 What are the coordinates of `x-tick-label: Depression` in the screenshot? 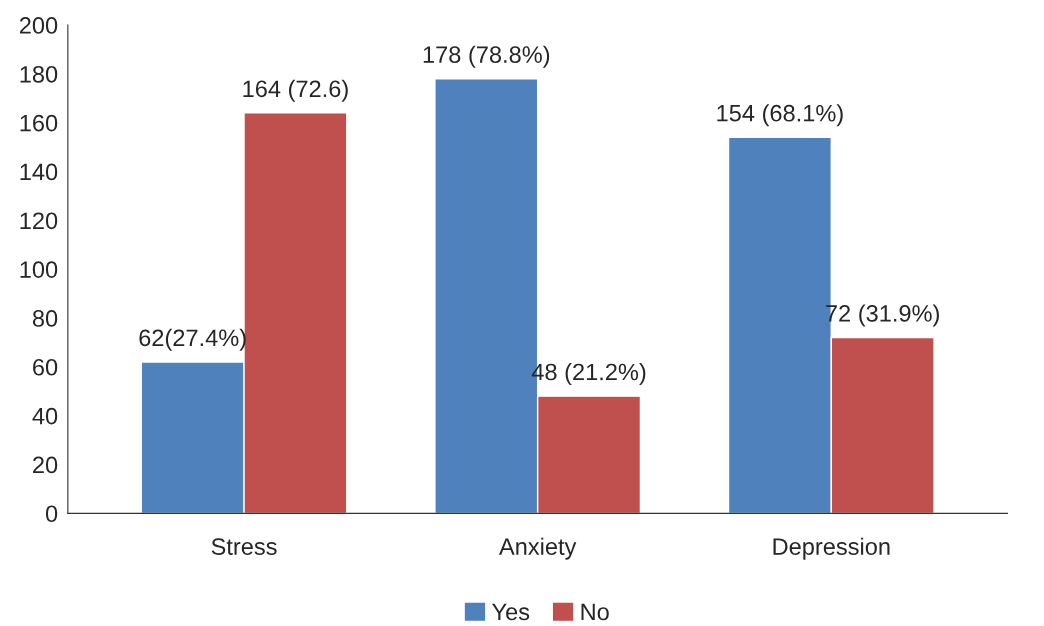 It's located at (831, 548).